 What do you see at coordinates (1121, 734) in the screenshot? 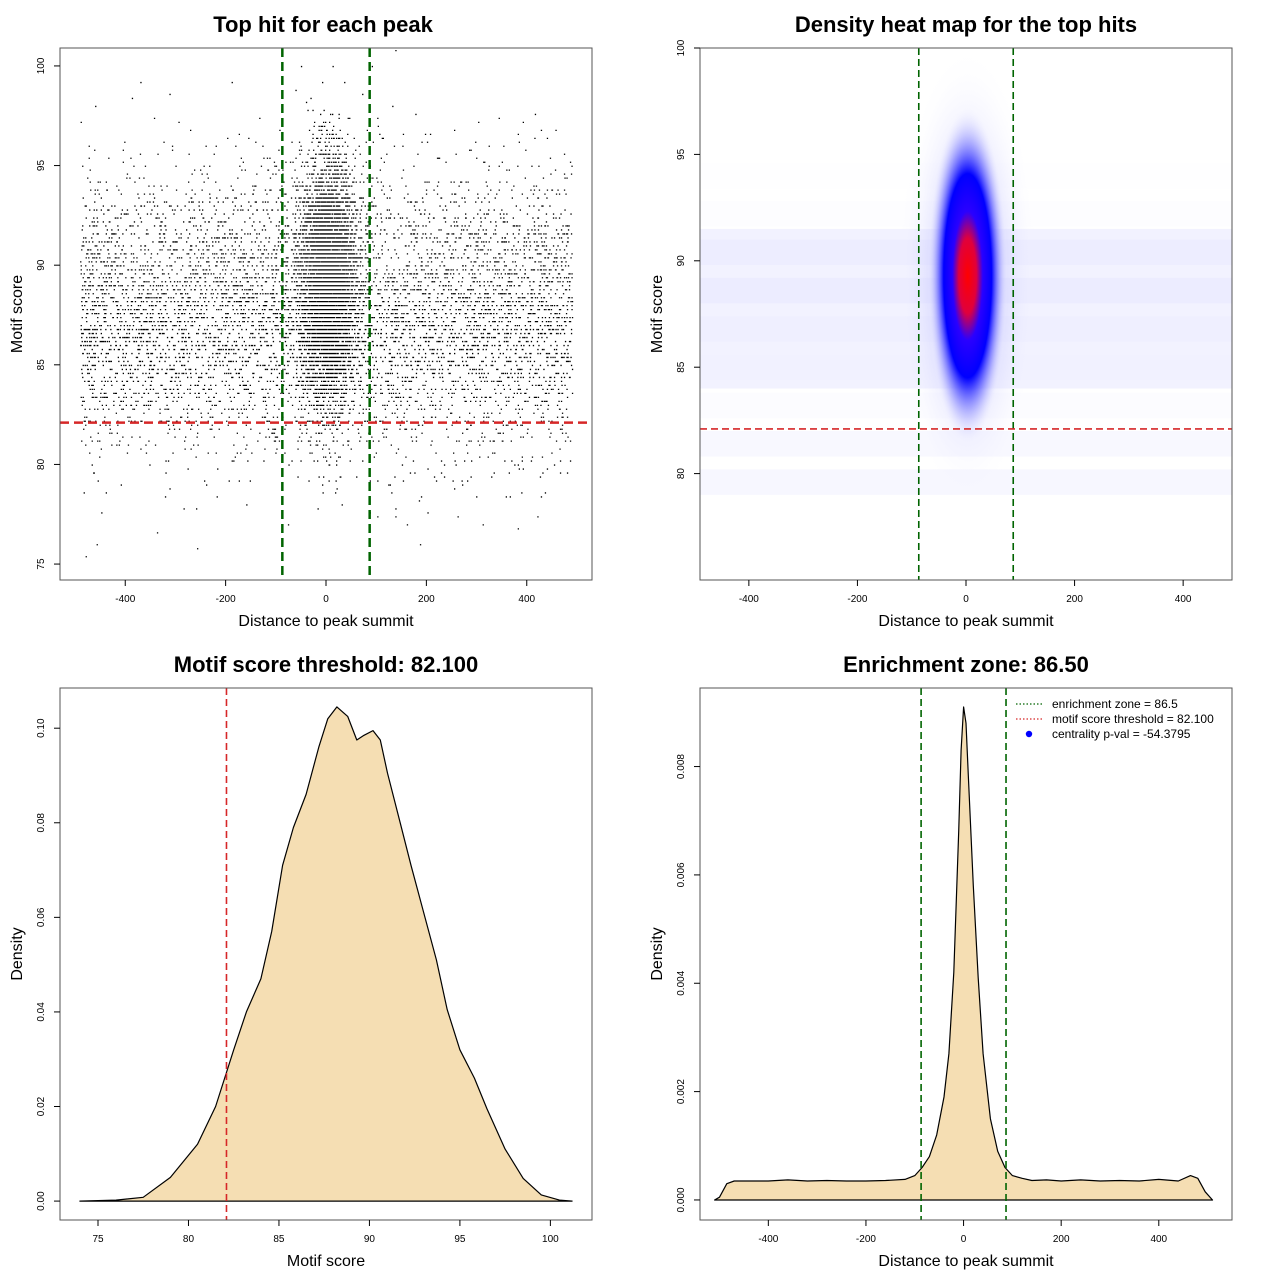
I see `legend-label-pval: centrality p-val = -54.3795` at bounding box center [1121, 734].